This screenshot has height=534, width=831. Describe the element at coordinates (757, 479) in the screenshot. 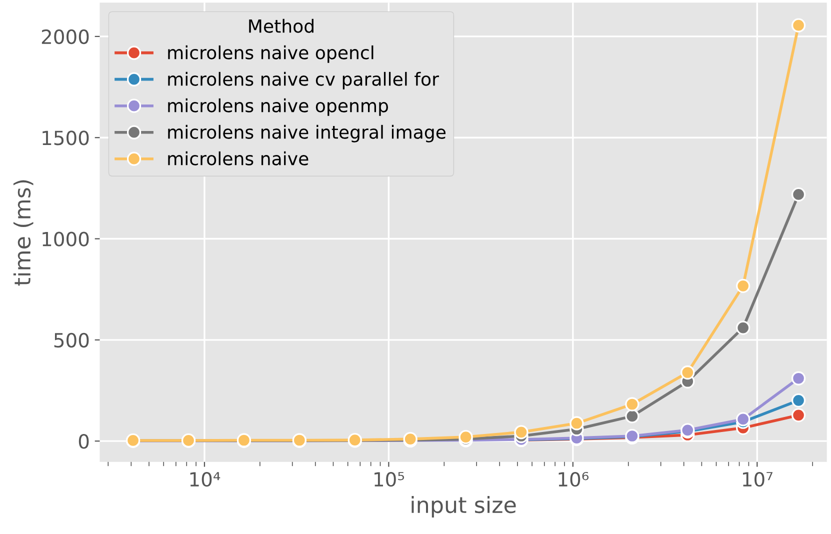

I see `x-tick-label: 10⁷` at that location.